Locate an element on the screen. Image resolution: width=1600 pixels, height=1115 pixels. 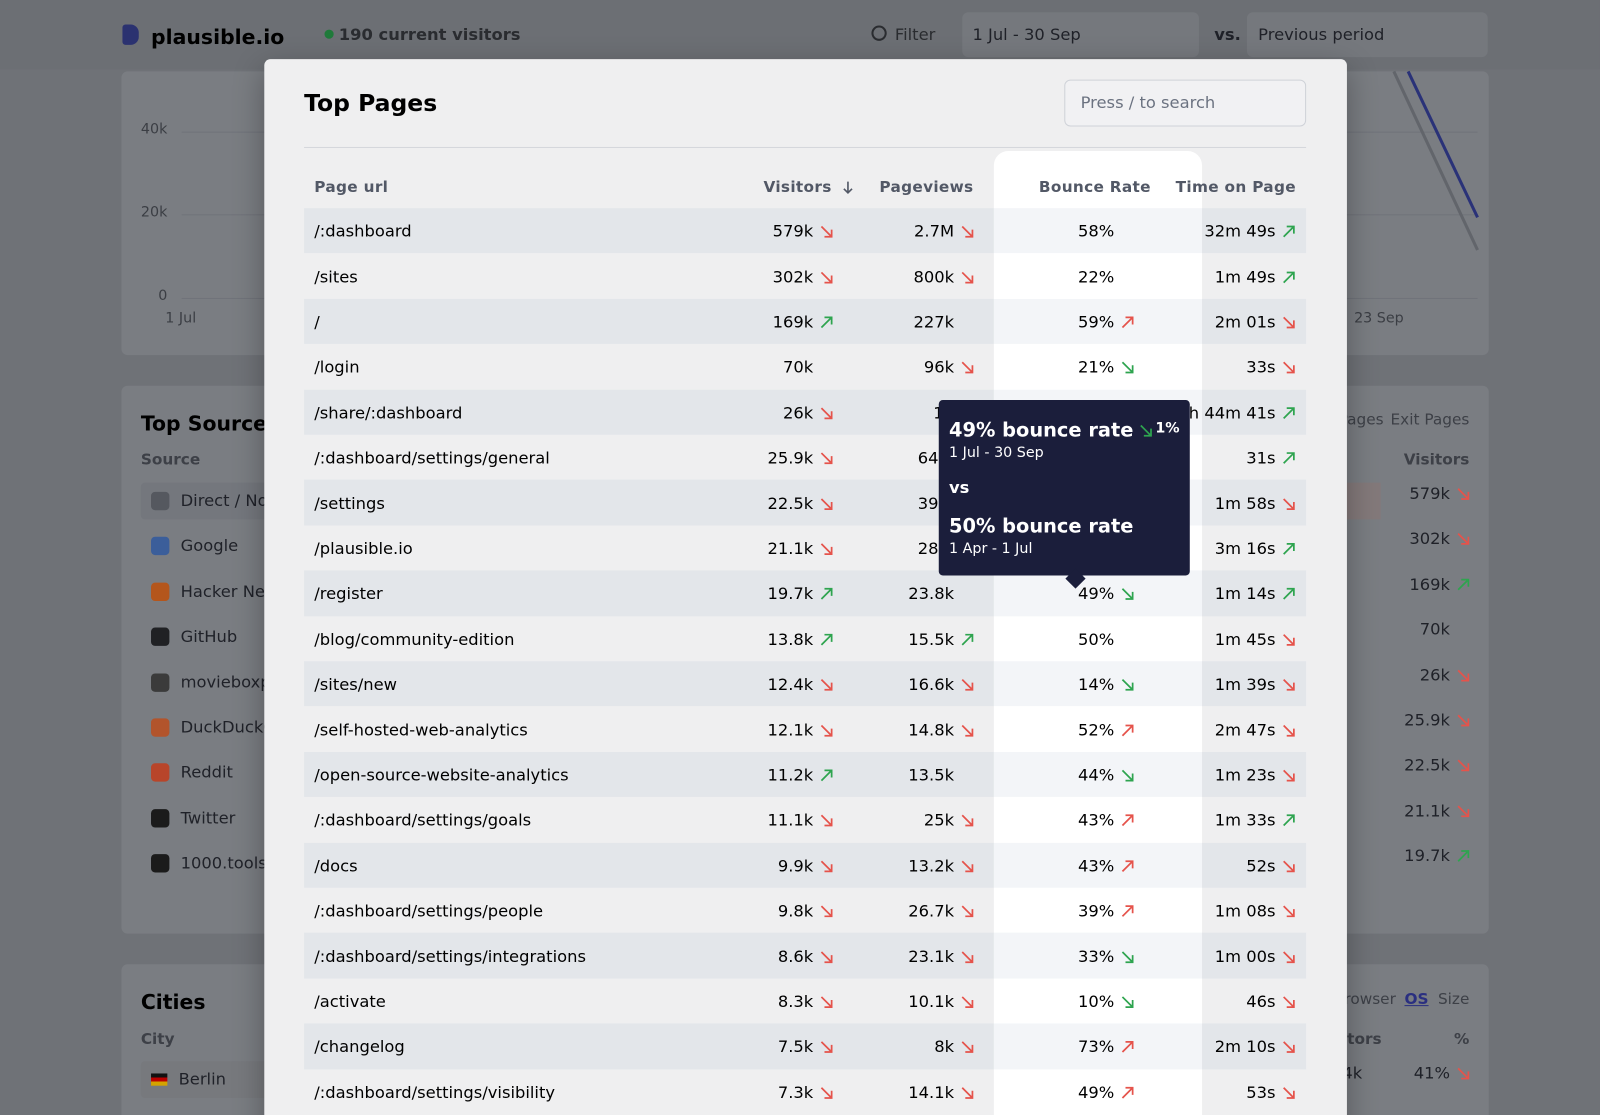
cell-value: 1m 33s is located at coordinates (1245, 820).